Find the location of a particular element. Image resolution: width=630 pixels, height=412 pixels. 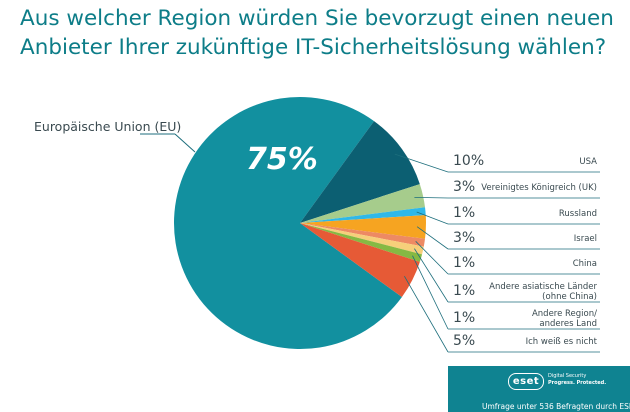

legend-value-russland: 1% is located at coordinates (464, 213).